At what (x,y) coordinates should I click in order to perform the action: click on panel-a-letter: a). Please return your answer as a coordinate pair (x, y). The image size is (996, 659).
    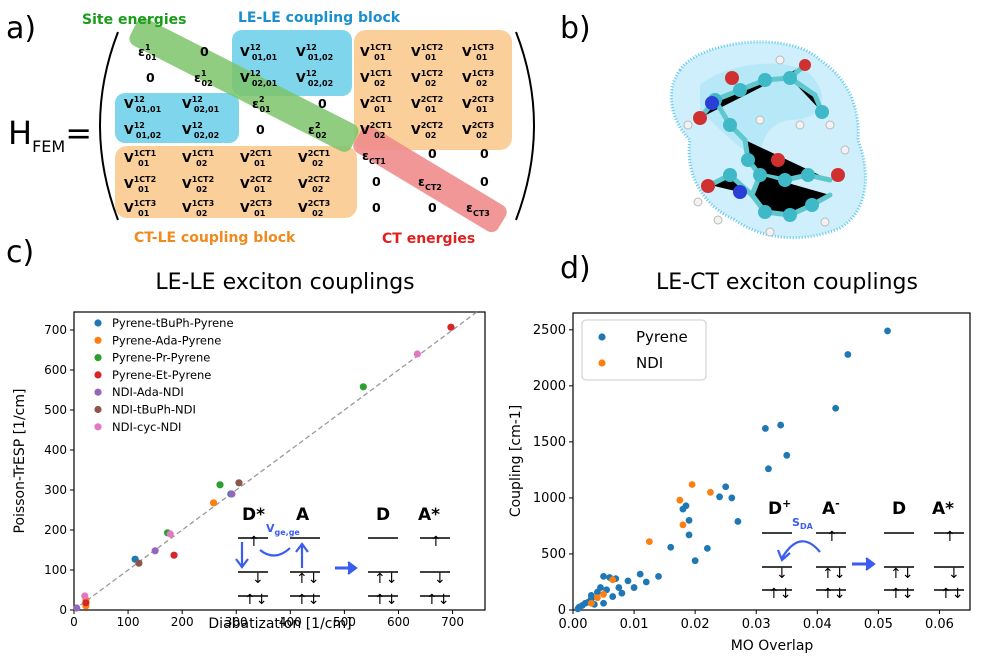
    Looking at the image, I should click on (21, 28).